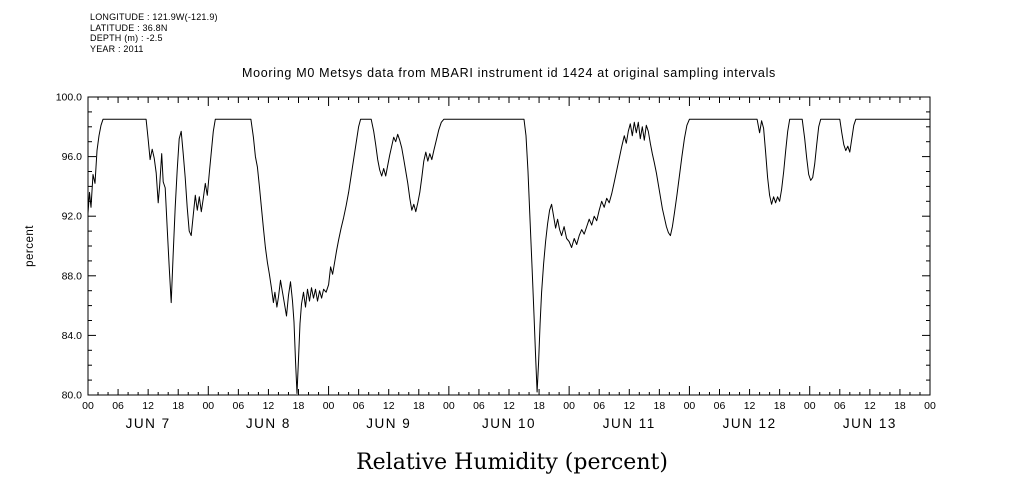 Image resolution: width=1009 pixels, height=504 pixels. Describe the element at coordinates (72, 336) in the screenshot. I see `y-tick-label: 84.0` at that location.